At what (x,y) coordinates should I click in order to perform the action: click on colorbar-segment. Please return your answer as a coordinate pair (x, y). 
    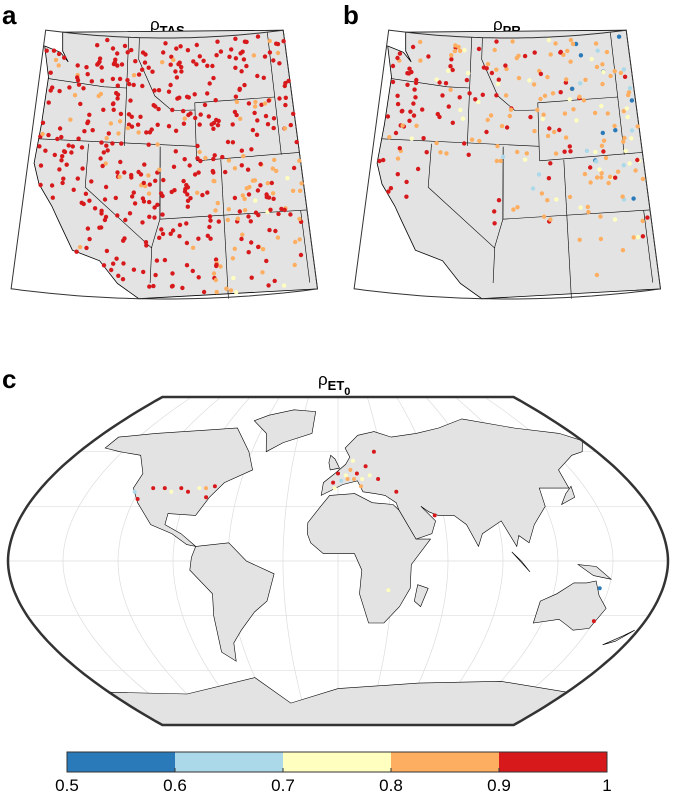
    Looking at the image, I should click on (337, 762).